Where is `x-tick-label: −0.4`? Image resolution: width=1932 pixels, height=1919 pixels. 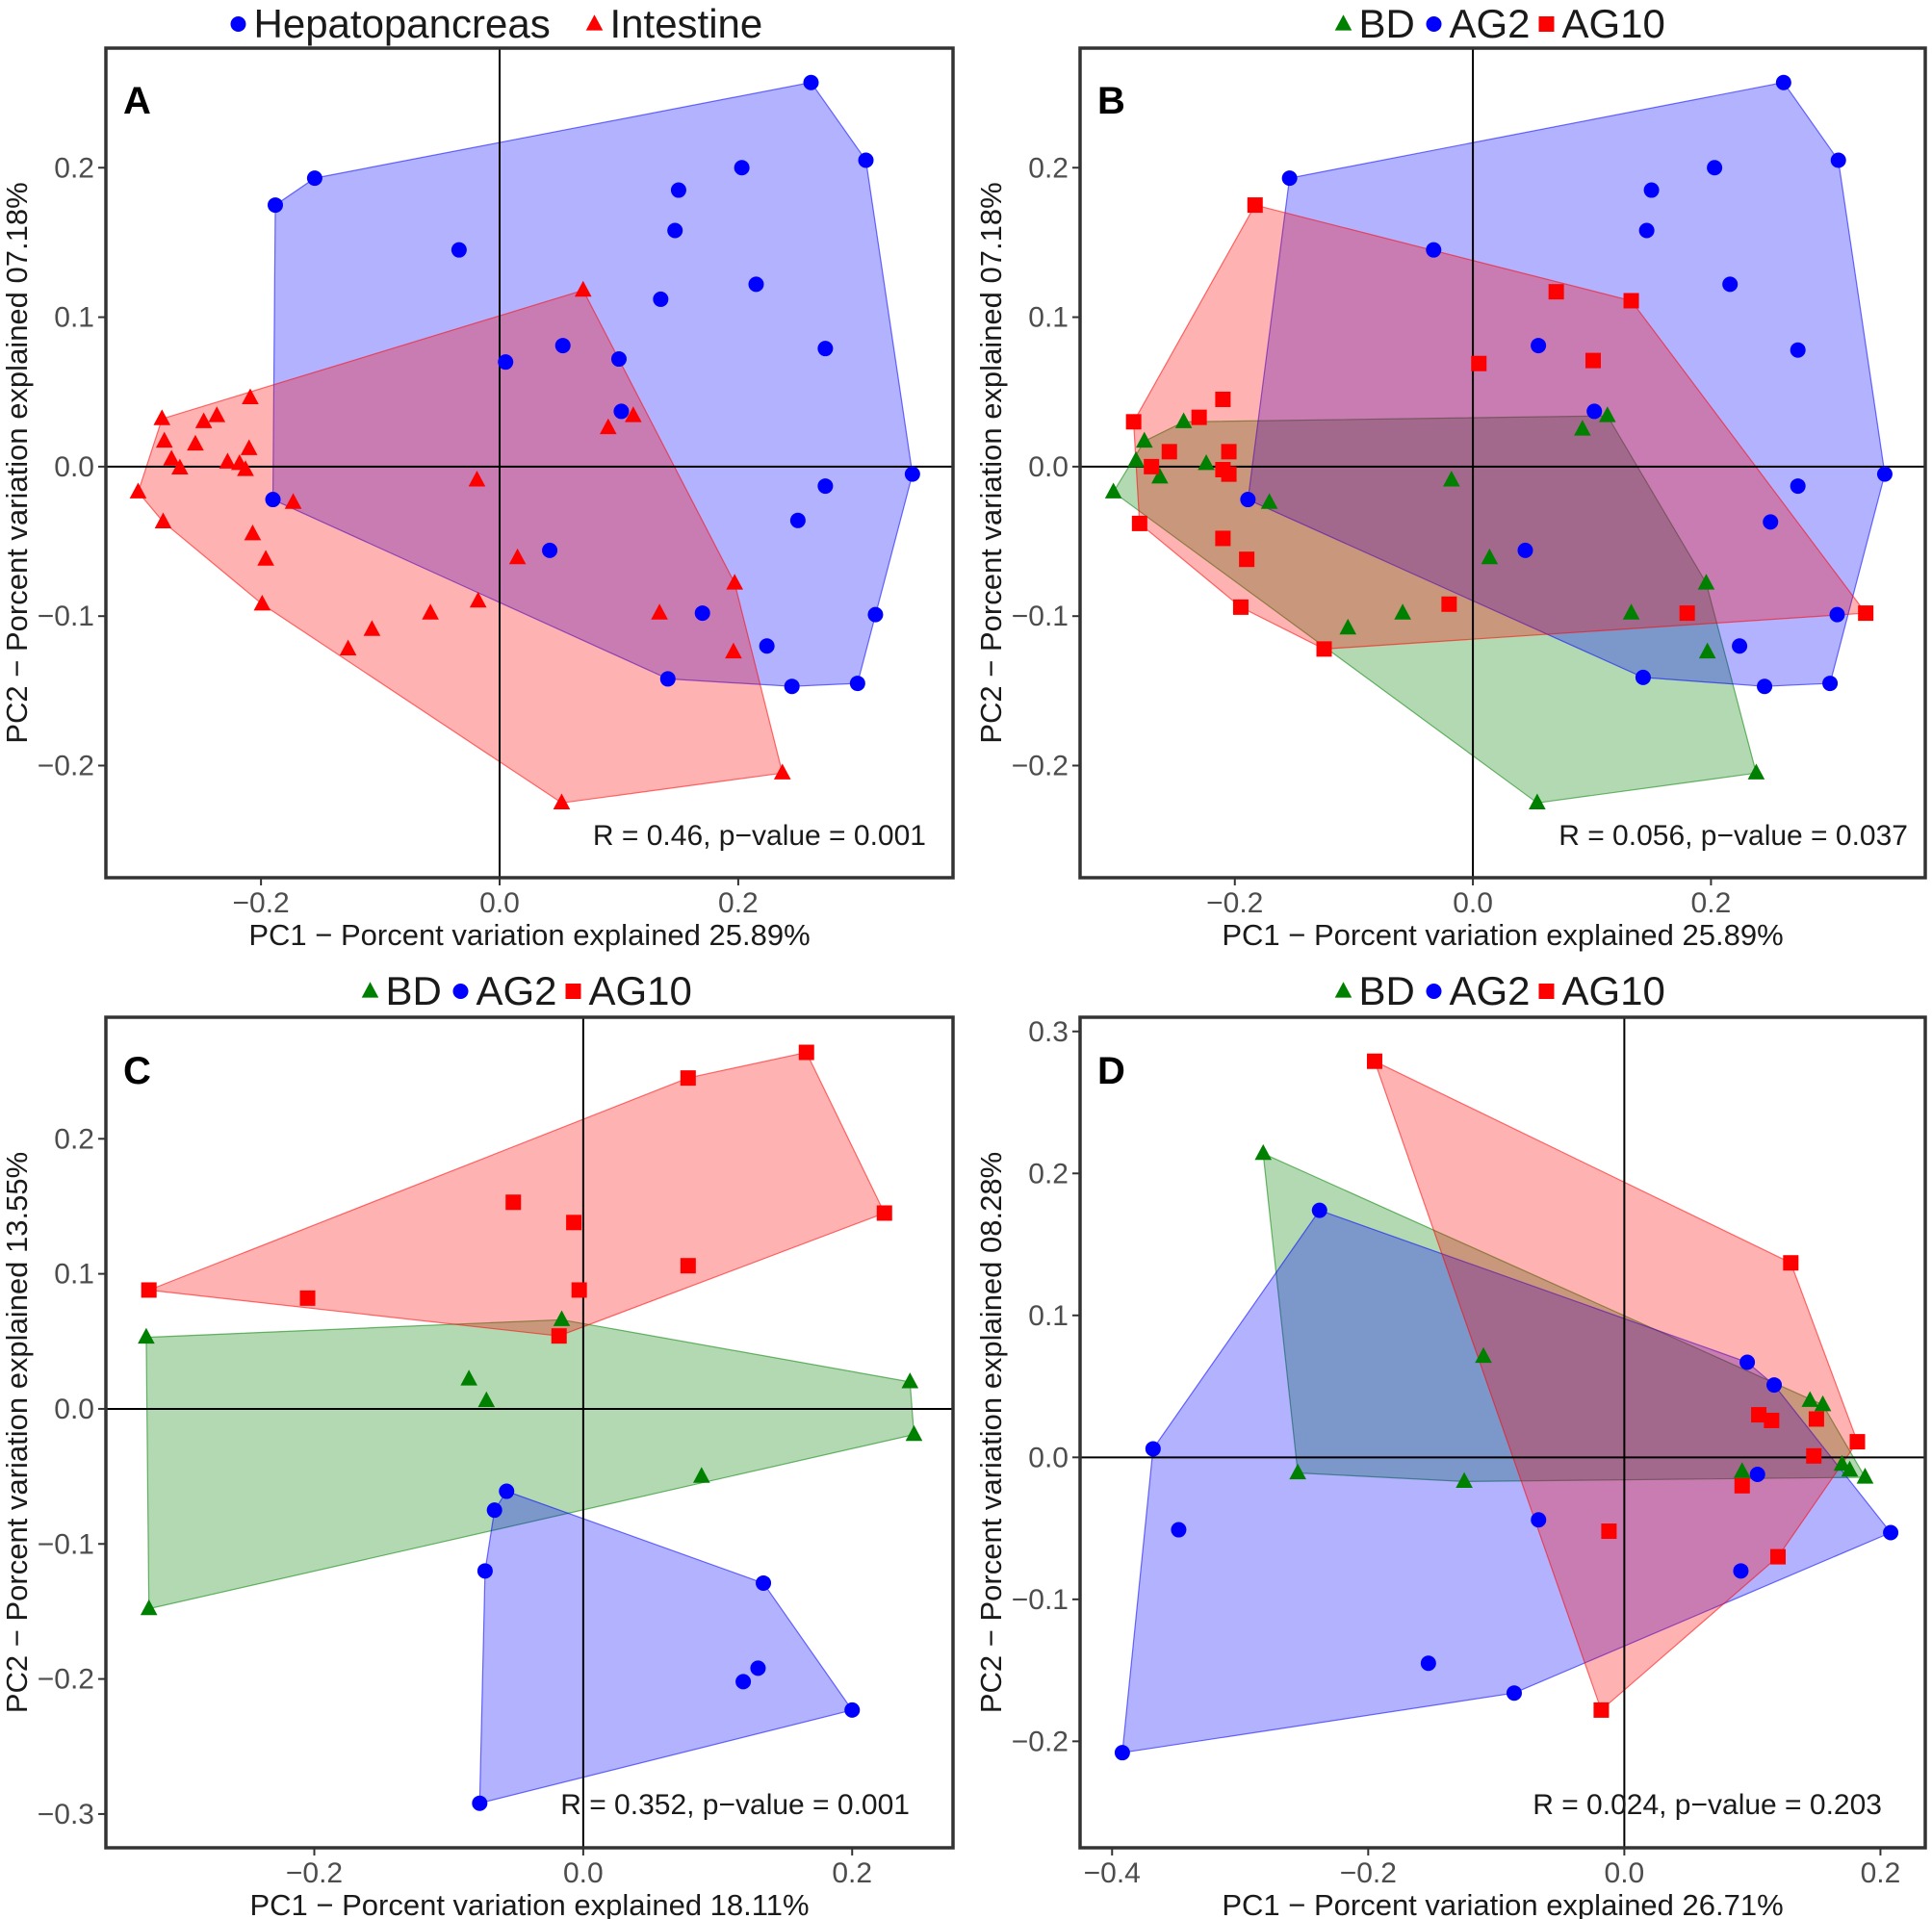
x-tick-label: −0.4 is located at coordinates (1112, 1873).